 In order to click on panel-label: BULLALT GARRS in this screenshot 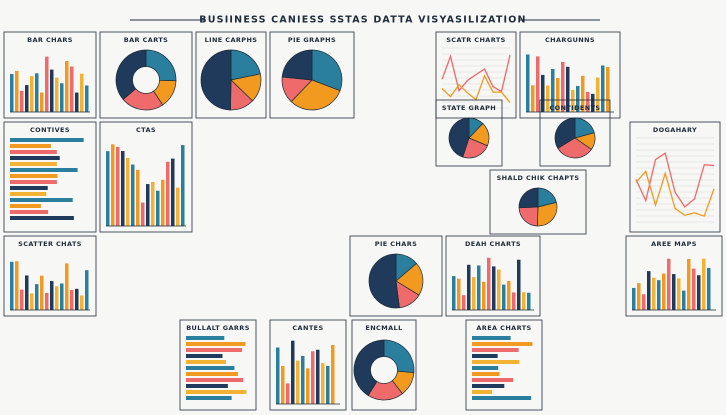, I will do `click(218, 328)`.